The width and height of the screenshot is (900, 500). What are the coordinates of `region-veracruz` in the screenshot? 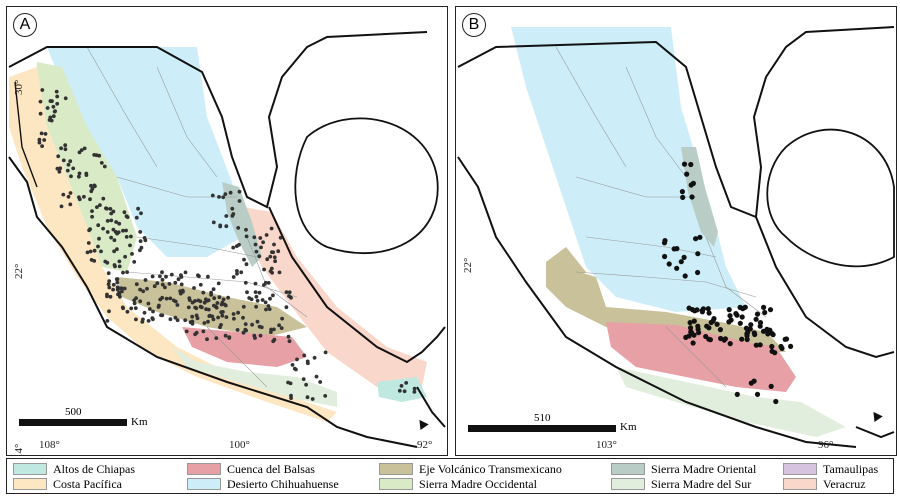 It's located at (334, 297).